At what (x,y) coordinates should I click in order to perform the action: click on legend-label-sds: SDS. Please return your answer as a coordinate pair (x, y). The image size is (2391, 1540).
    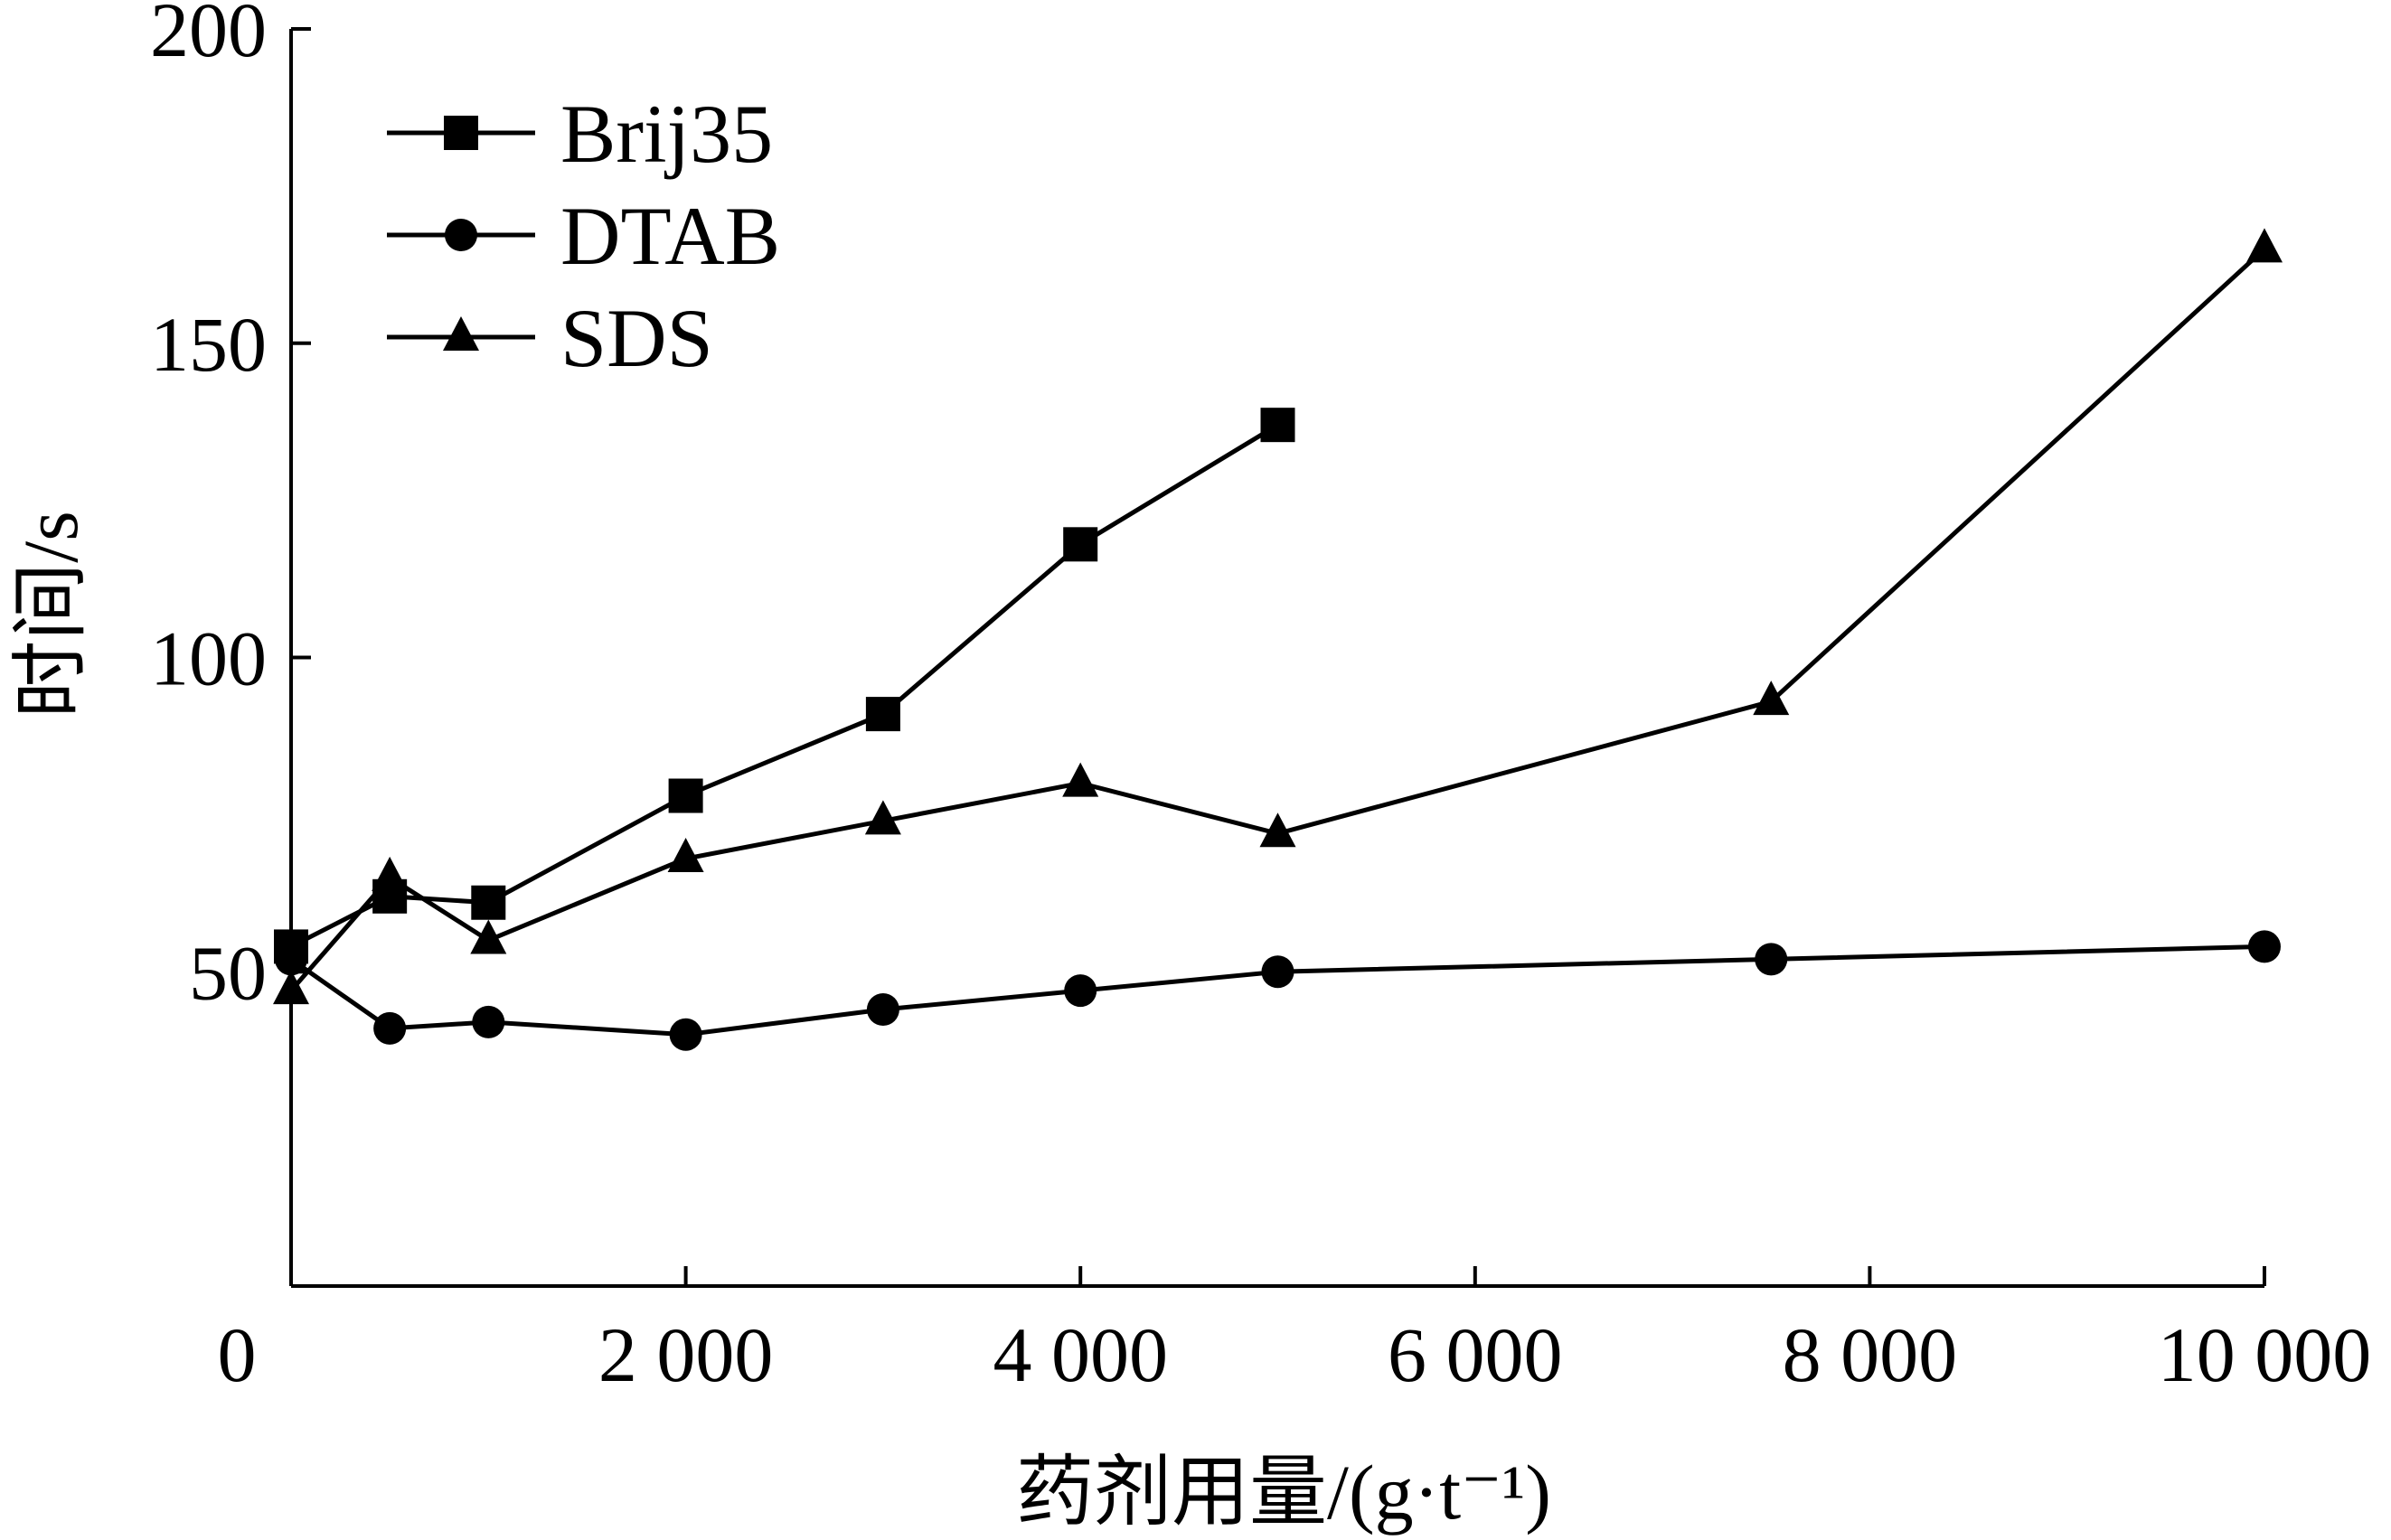
    Looking at the image, I should click on (636, 338).